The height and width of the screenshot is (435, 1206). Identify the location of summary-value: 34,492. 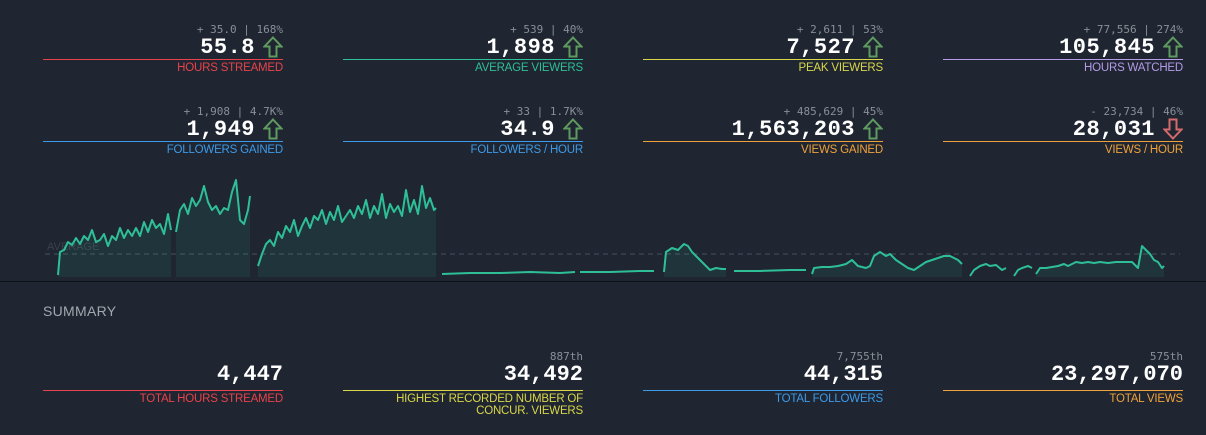
(543, 374).